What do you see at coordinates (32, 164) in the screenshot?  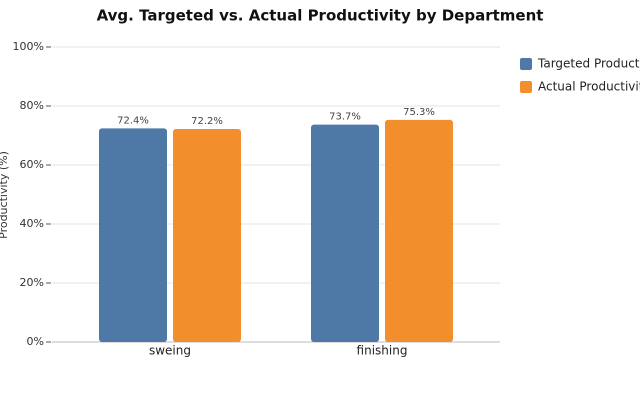 I see `y-tick-label: 60%` at bounding box center [32, 164].